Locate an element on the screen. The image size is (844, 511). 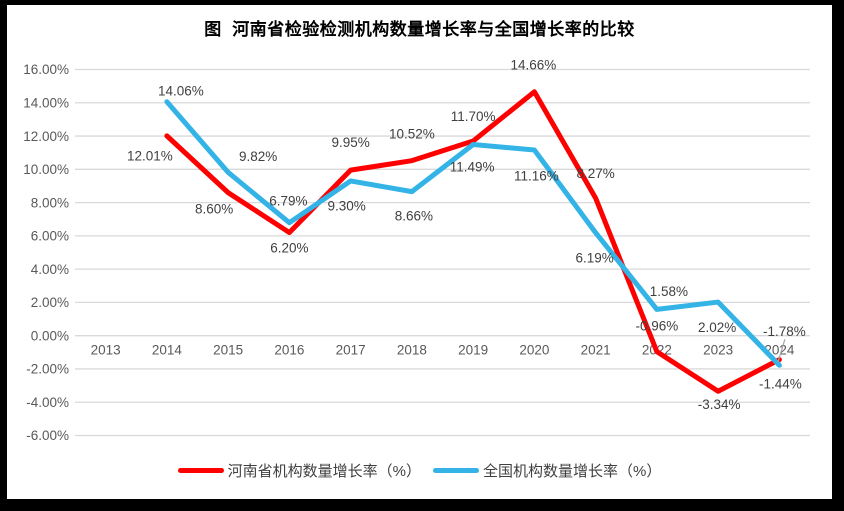
y-tick-label: -2.00% is located at coordinates (47, 369).